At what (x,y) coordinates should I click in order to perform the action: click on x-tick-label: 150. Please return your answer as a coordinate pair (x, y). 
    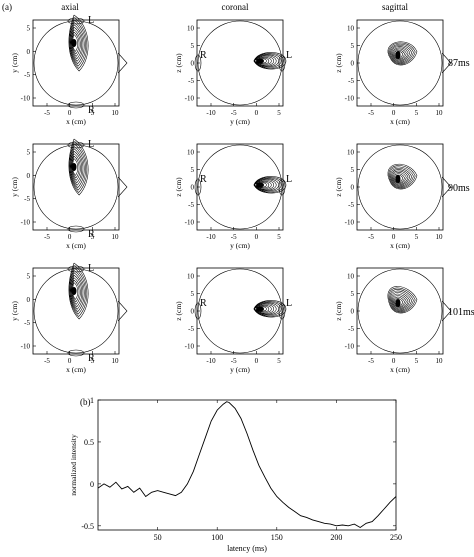
    Looking at the image, I should click on (277, 537).